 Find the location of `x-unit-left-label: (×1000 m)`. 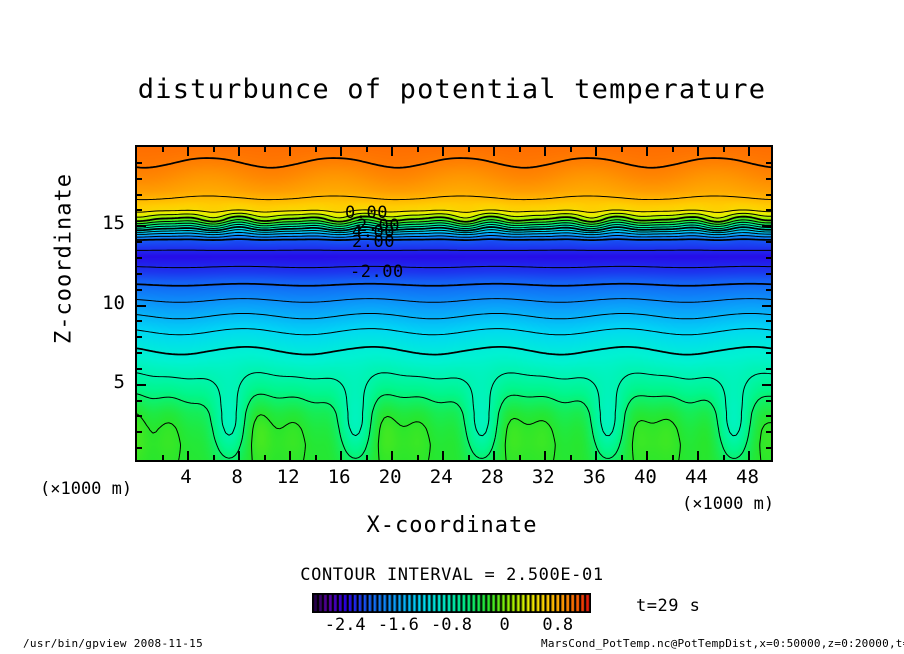

x-unit-left-label: (×1000 m) is located at coordinates (86, 489).